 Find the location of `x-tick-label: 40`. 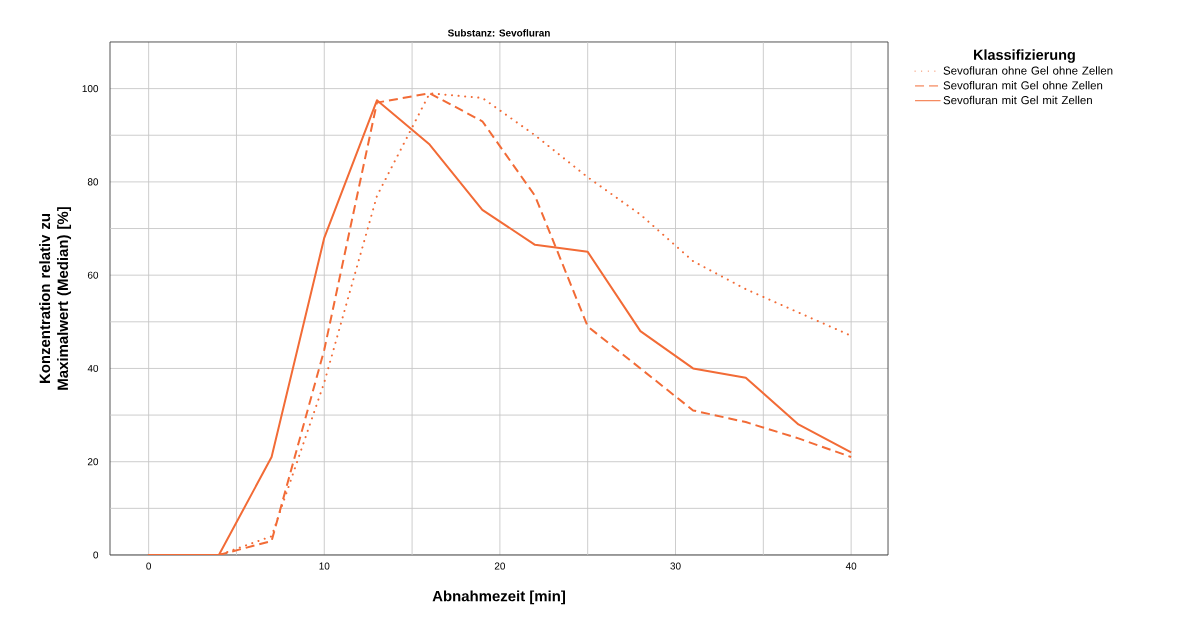

x-tick-label: 40 is located at coordinates (851, 566).